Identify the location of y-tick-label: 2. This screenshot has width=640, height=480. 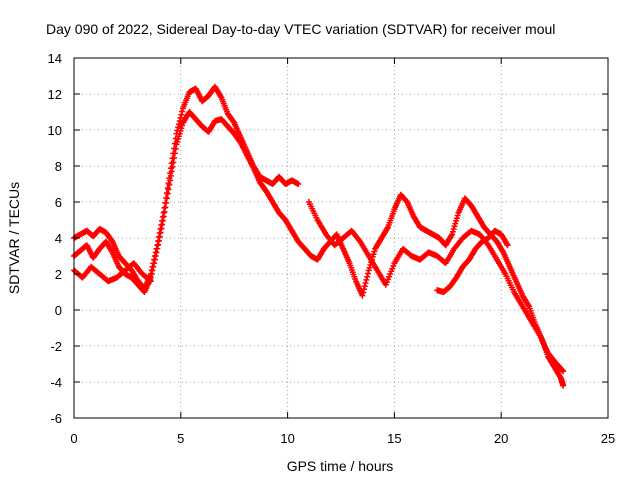
(58, 274).